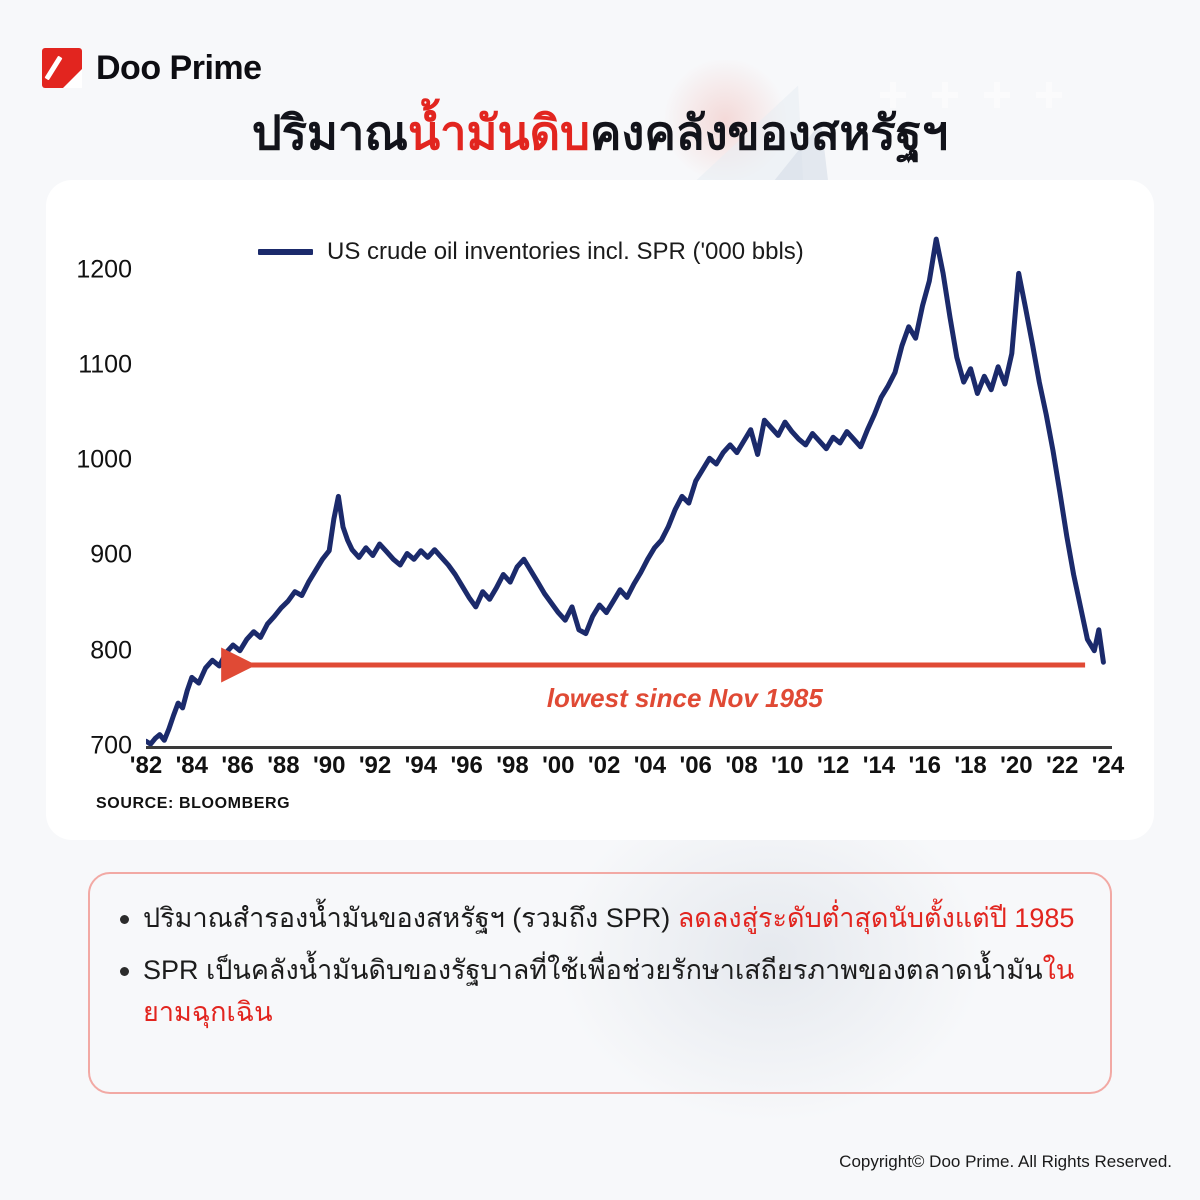 Image resolution: width=1200 pixels, height=1200 pixels. I want to click on x-axis-tick-label: '10, so click(787, 765).